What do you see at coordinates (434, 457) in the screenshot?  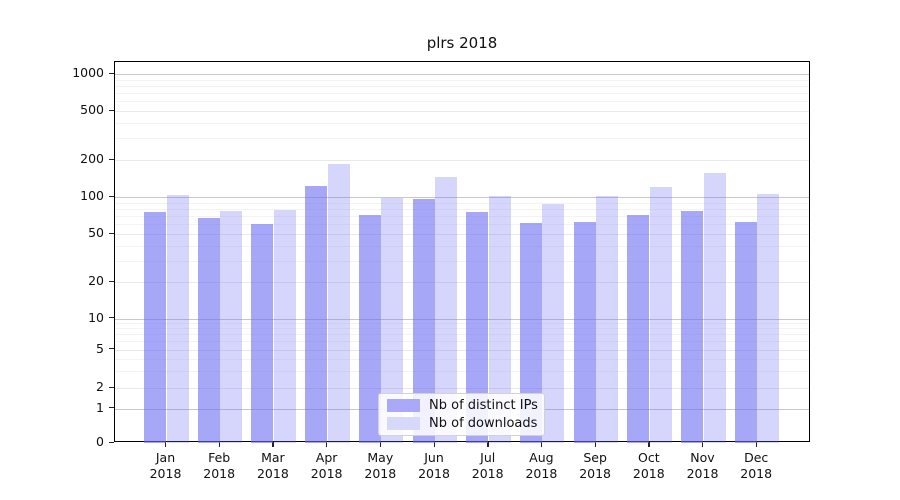 I see `x-tick-label-line: Jun` at bounding box center [434, 457].